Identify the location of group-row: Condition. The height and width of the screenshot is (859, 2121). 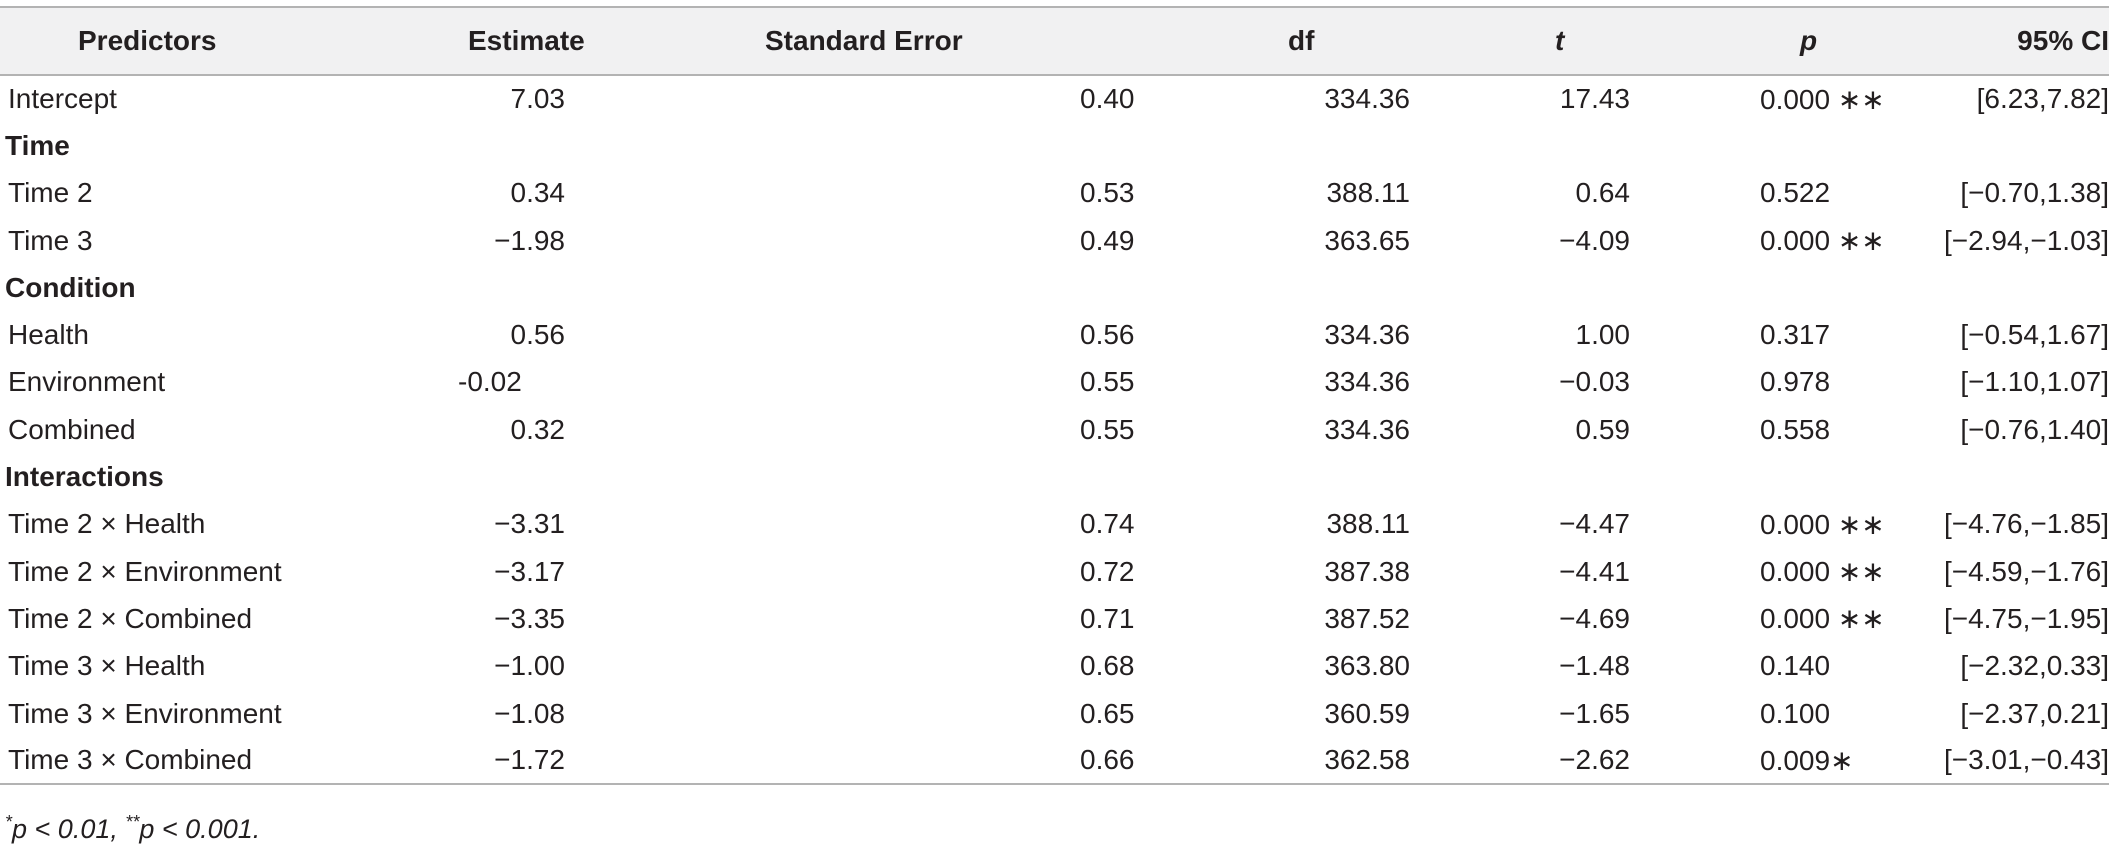
(1054, 287).